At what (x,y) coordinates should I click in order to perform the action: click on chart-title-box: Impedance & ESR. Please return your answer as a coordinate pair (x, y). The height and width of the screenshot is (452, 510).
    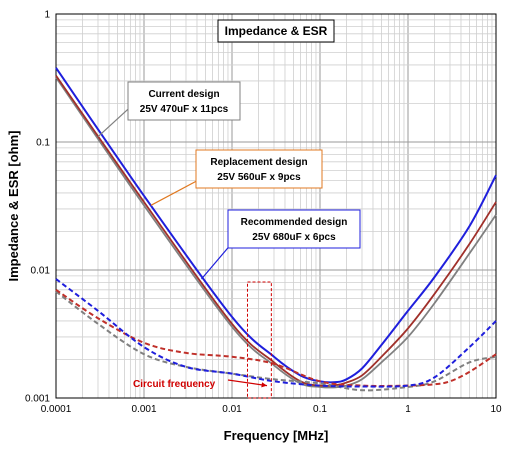
    Looking at the image, I should click on (276, 31).